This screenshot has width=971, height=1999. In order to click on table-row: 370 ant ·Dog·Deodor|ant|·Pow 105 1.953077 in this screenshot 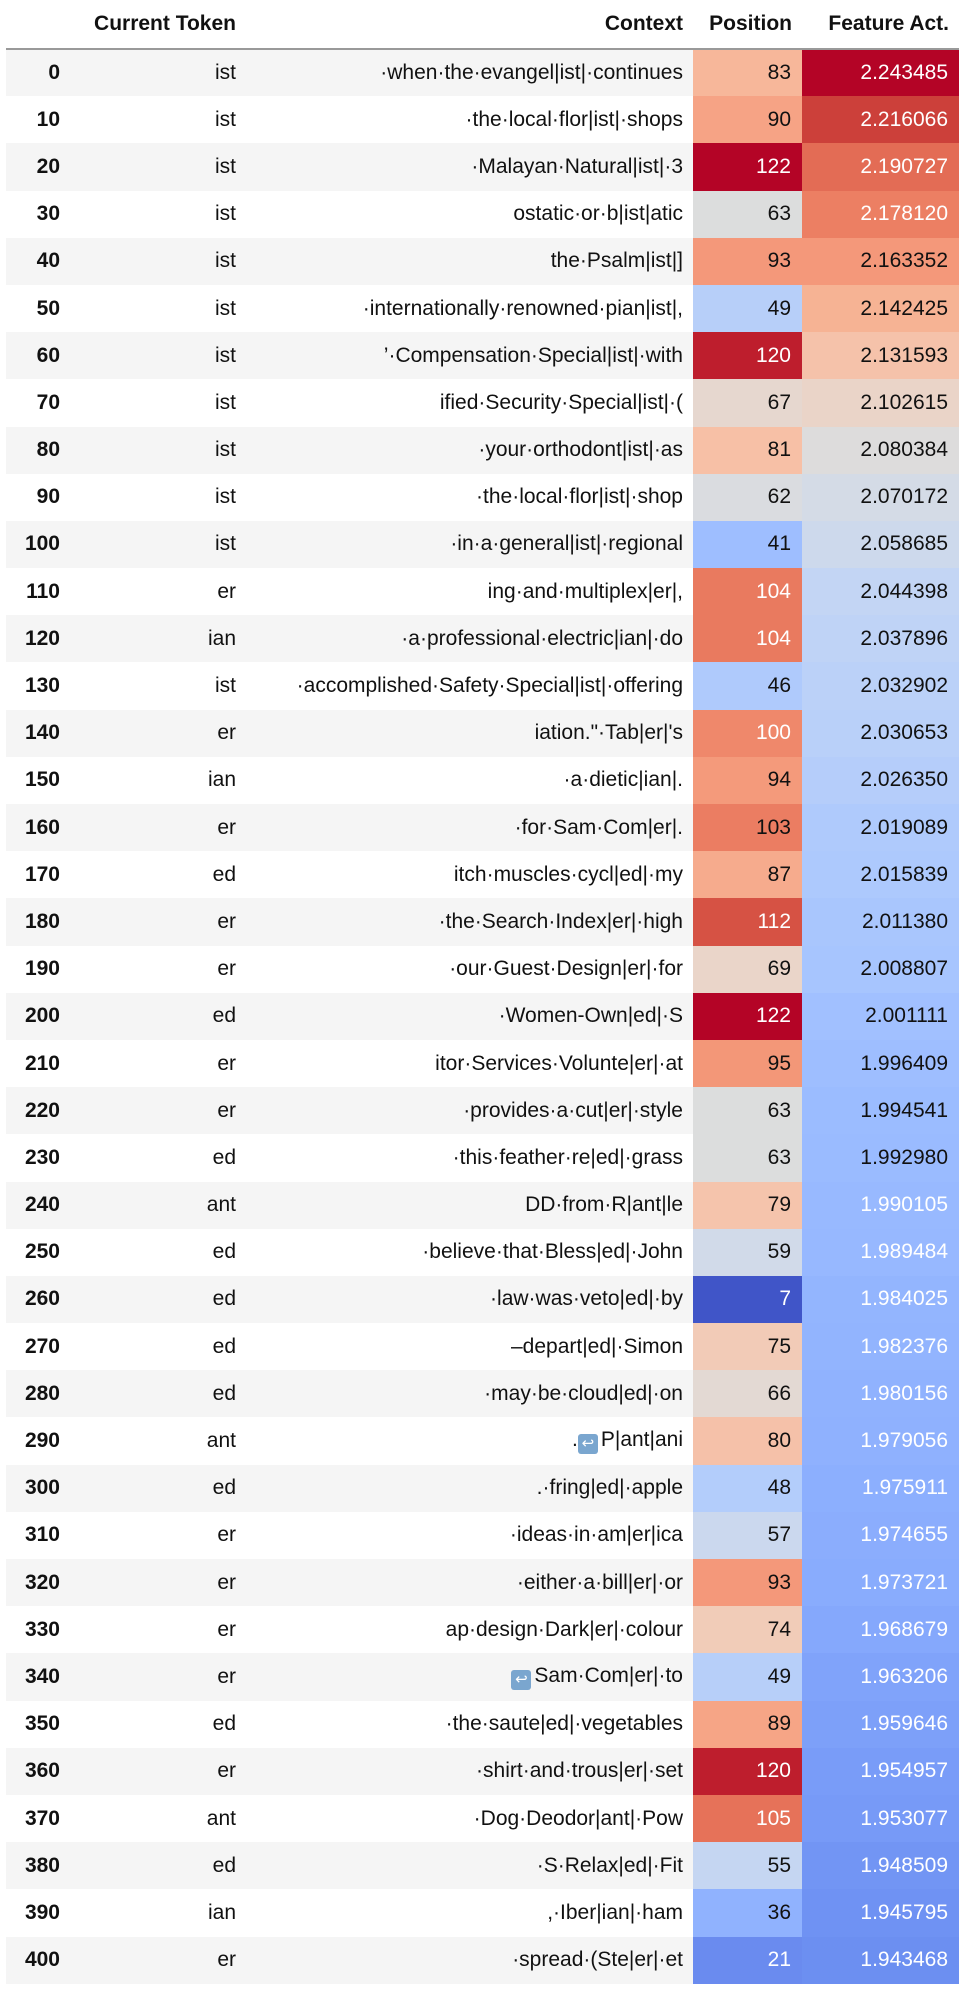, I will do `click(482, 1818)`.